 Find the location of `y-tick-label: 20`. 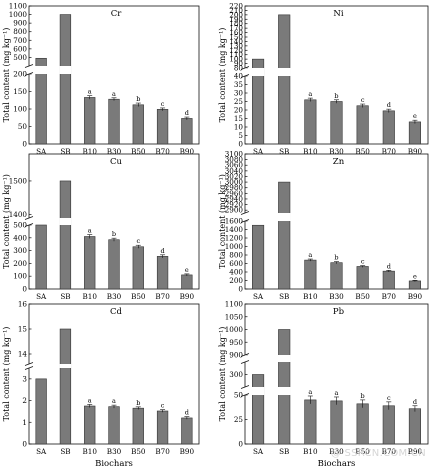

y-tick-label: 20 is located at coordinates (239, 110).